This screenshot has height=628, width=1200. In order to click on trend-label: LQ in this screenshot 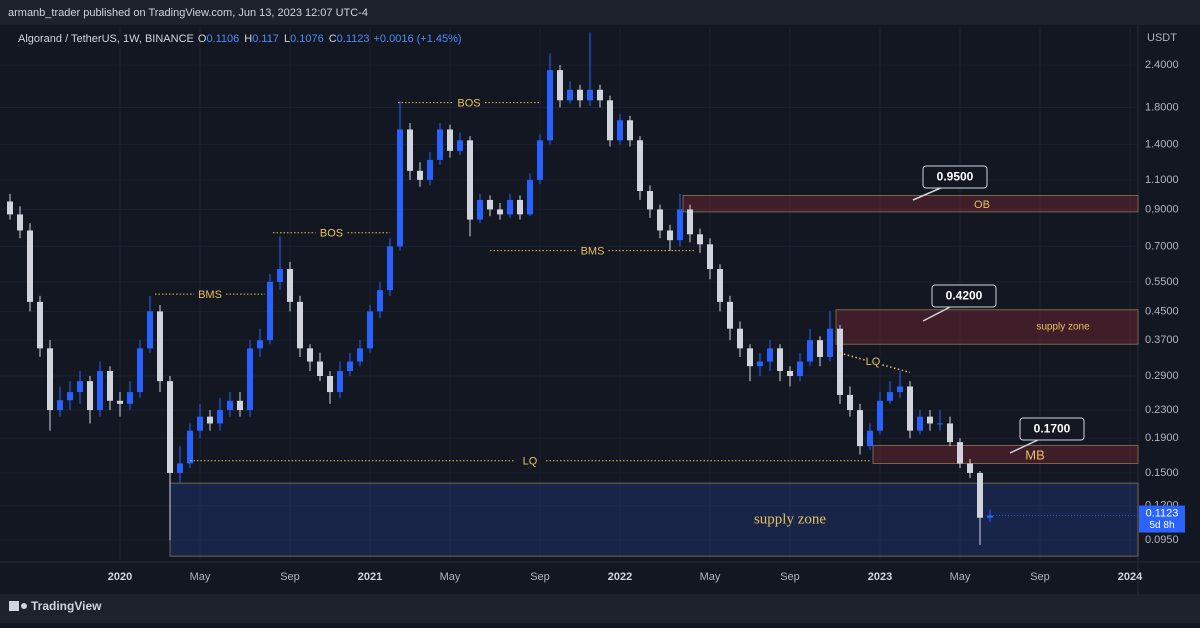, I will do `click(873, 362)`.